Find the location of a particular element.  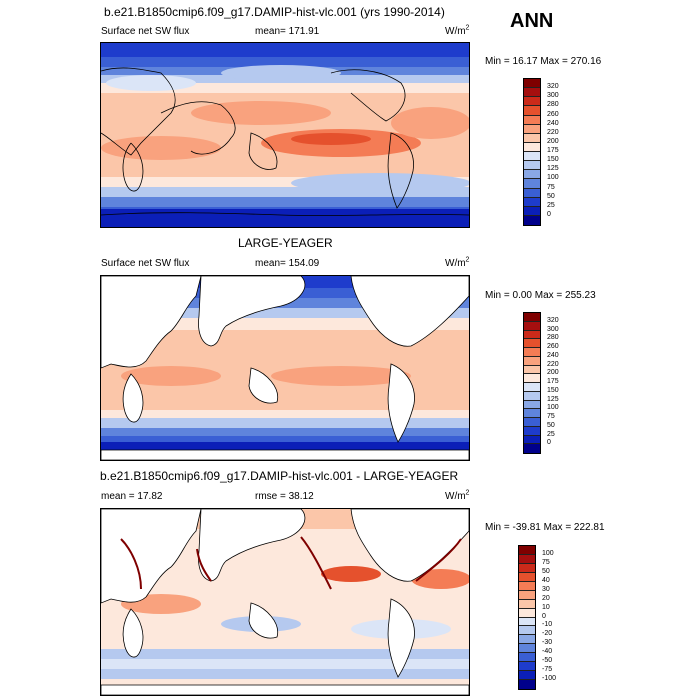

panel3-mean: mean = 17.82 is located at coordinates (132, 496).